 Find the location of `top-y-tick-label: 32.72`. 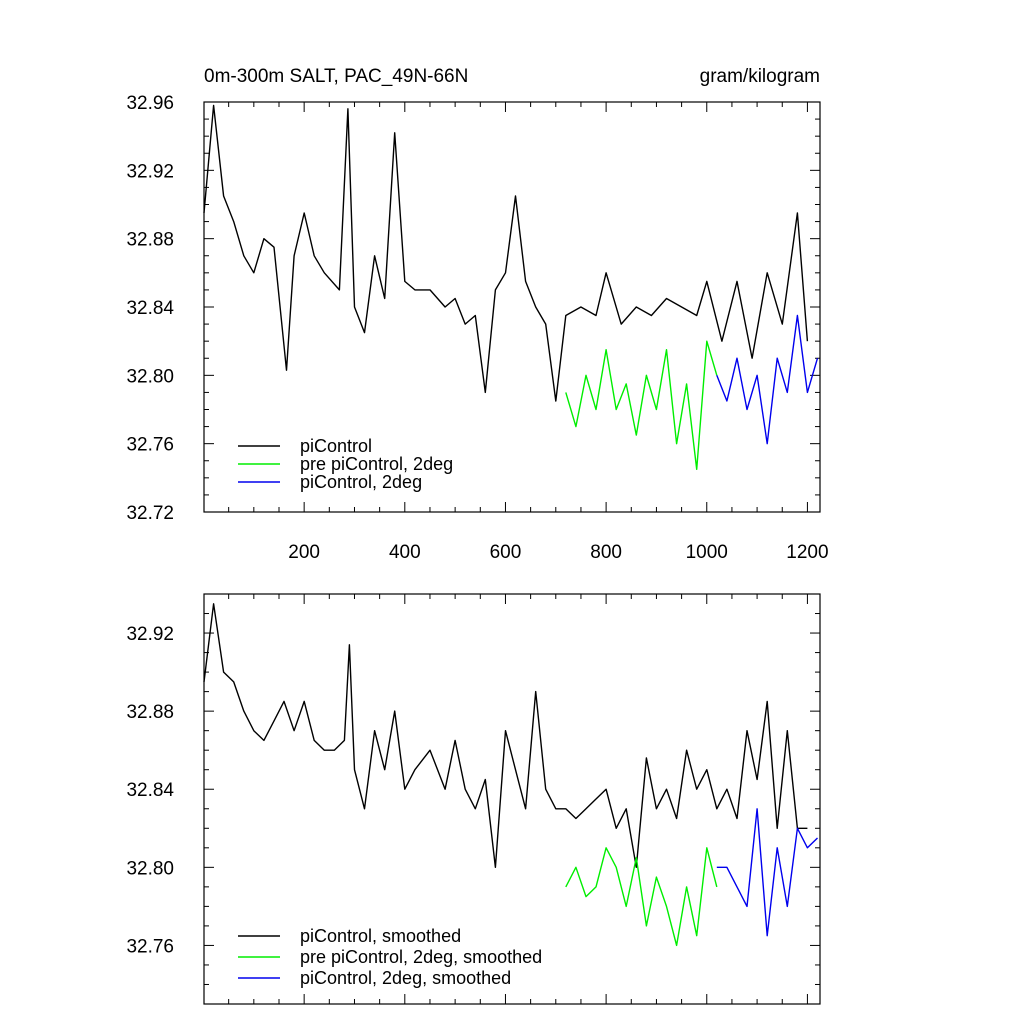

top-y-tick-label: 32.72 is located at coordinates (150, 513).